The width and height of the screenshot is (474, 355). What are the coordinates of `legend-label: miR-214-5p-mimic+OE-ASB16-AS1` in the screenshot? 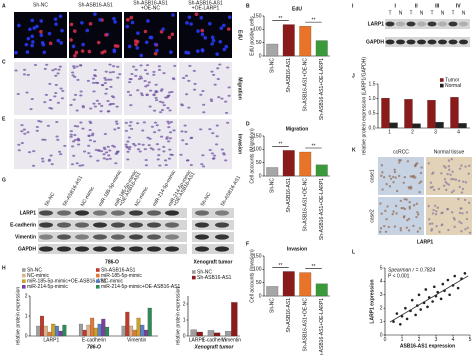 It's located at (141, 287).